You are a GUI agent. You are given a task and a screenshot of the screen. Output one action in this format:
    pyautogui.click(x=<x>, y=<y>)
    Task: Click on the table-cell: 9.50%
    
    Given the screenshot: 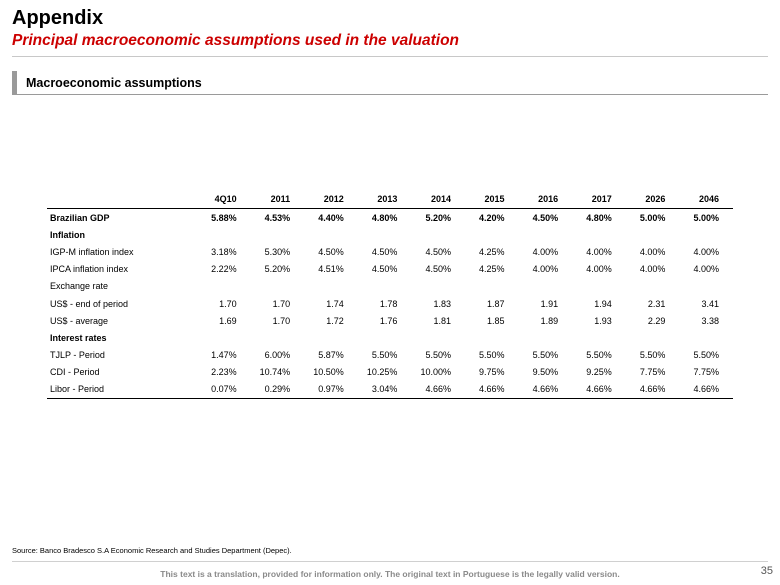 What is the action you would take?
    pyautogui.click(x=545, y=372)
    